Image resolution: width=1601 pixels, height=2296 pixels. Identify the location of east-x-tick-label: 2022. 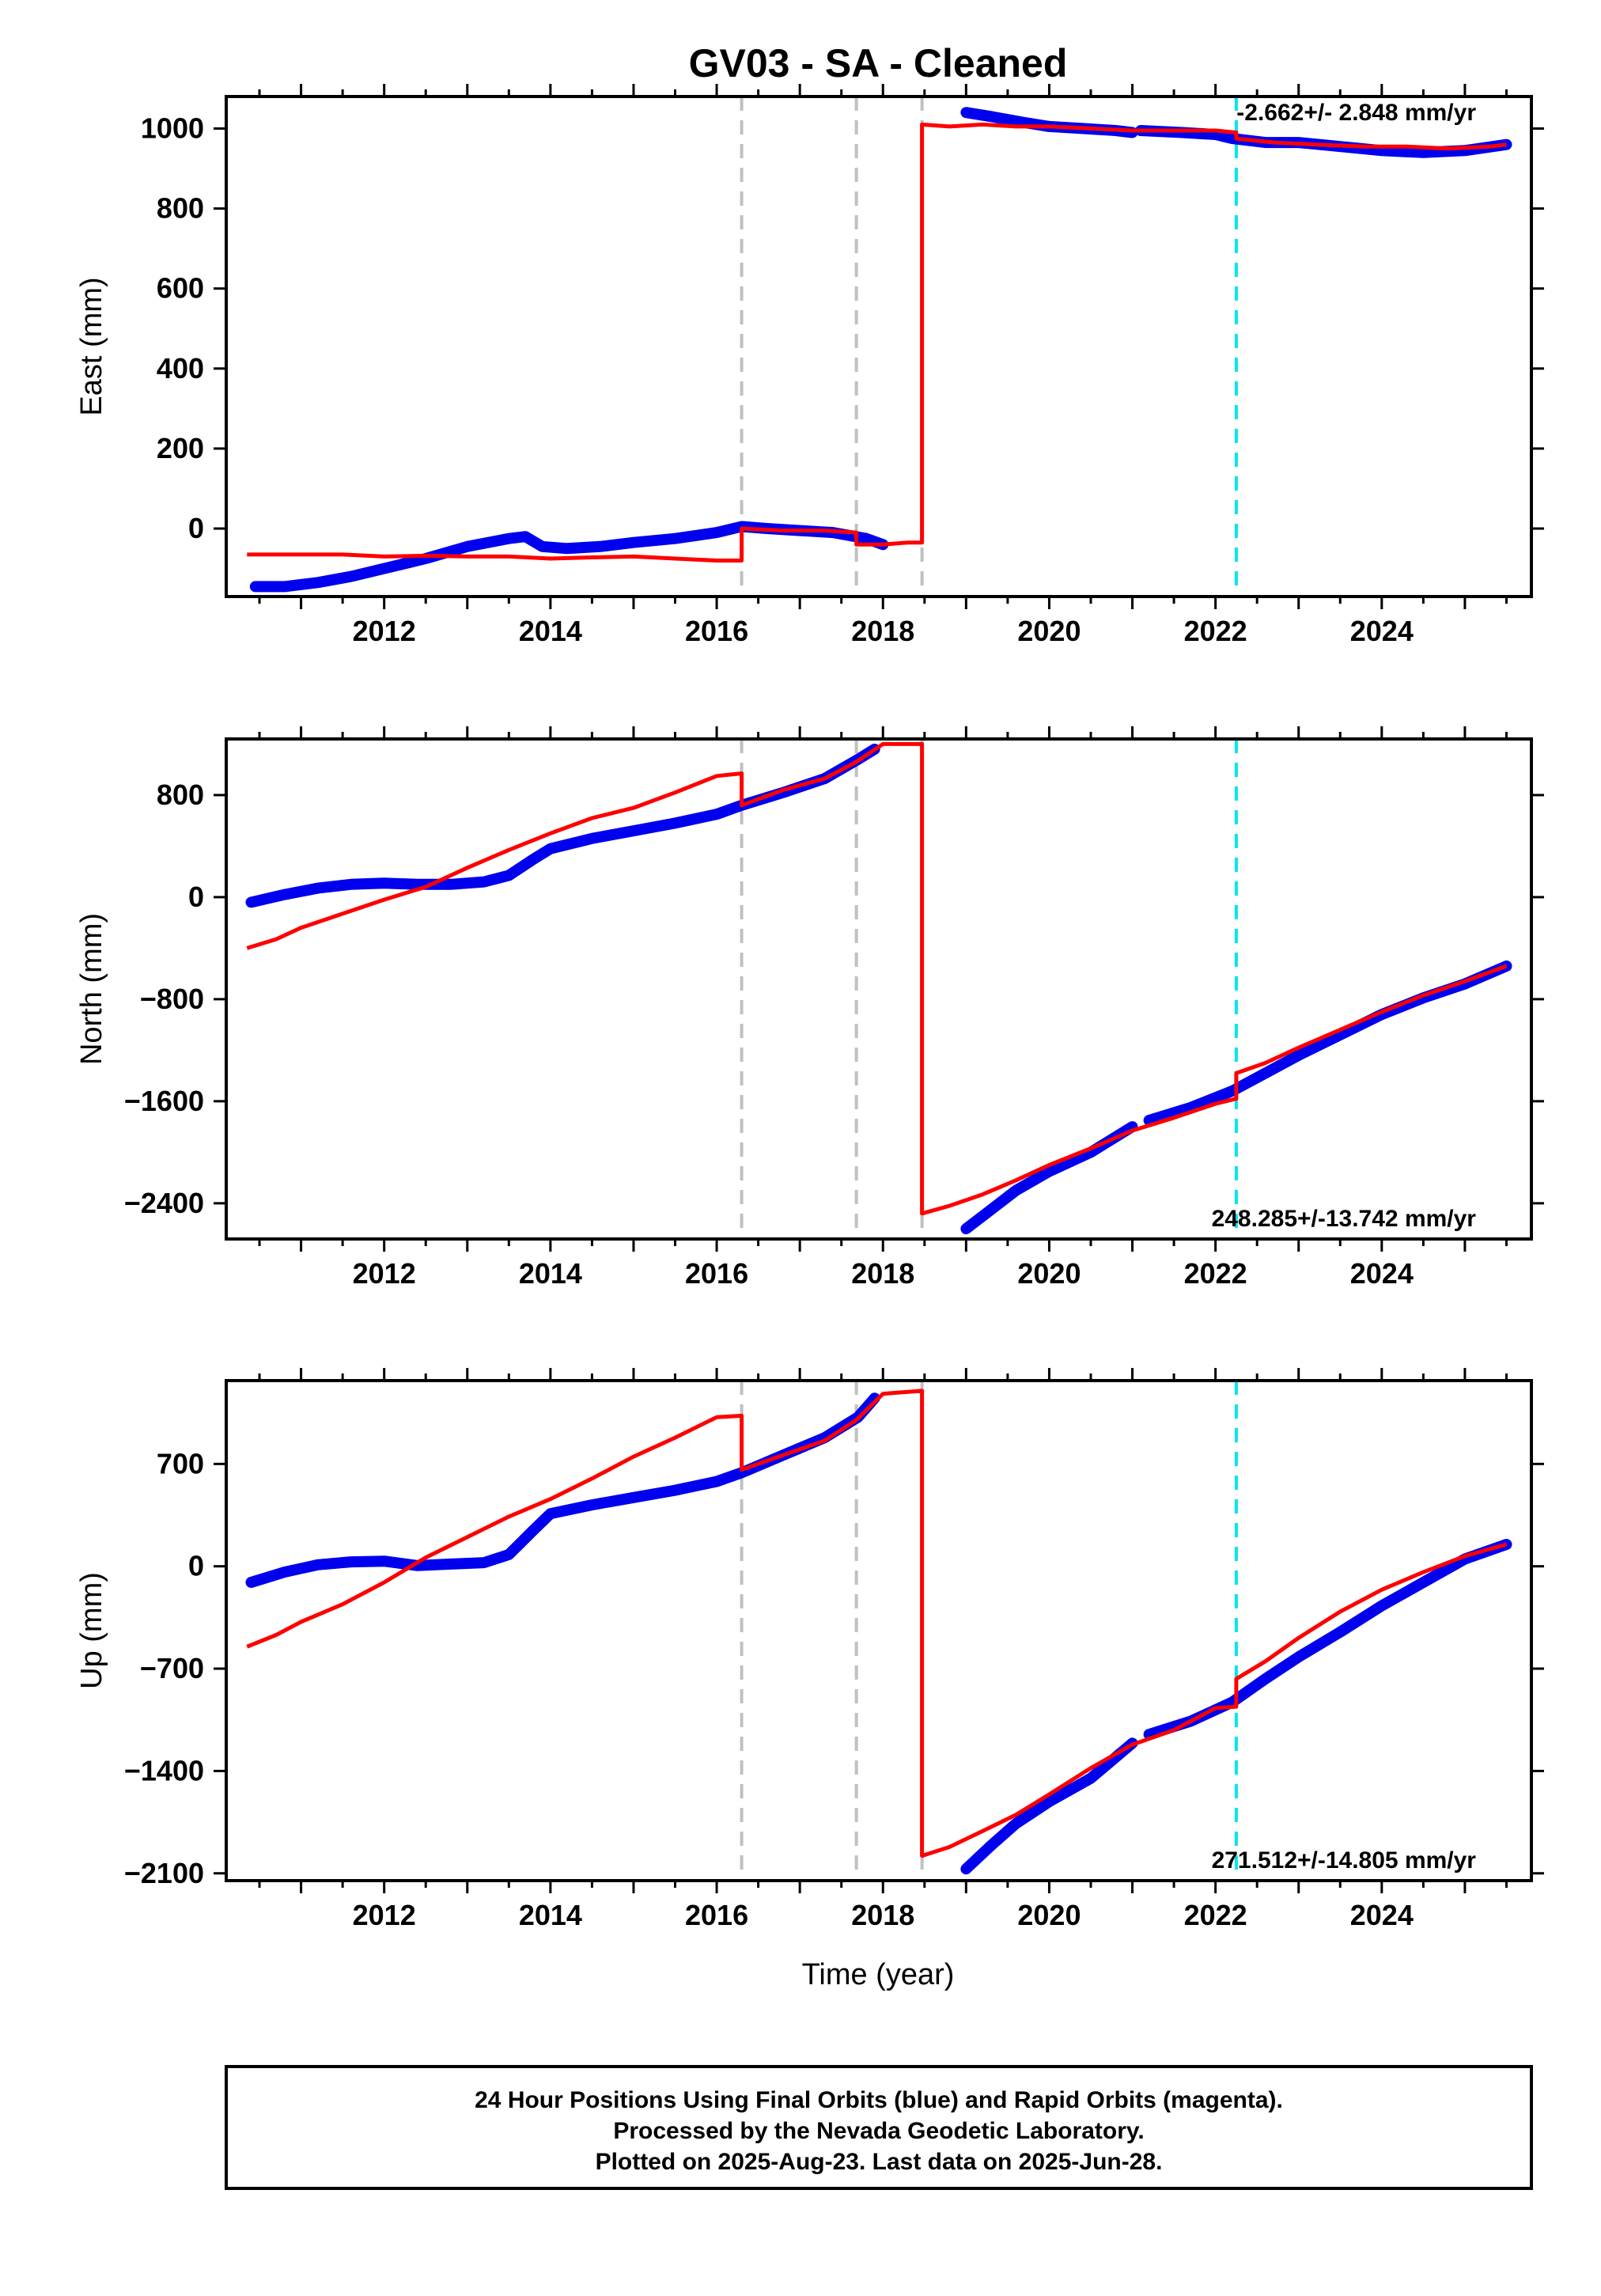
(1215, 631).